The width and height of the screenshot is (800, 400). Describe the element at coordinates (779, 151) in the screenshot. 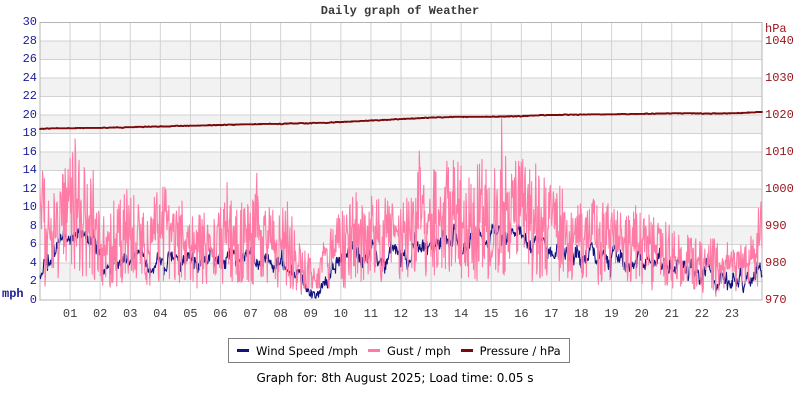

I see `right-axis-tick-1010: 1010` at that location.